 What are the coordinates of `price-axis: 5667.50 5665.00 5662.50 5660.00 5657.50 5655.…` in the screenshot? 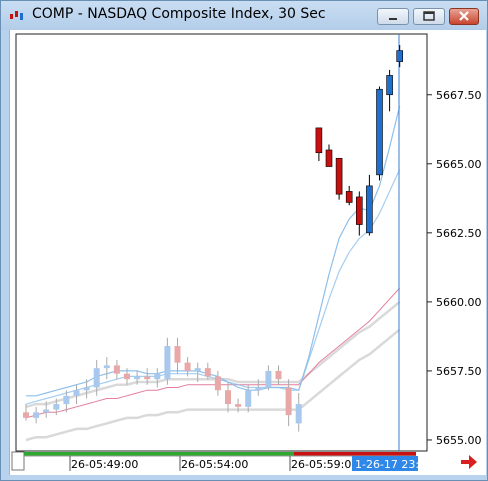 It's located at (454, 268).